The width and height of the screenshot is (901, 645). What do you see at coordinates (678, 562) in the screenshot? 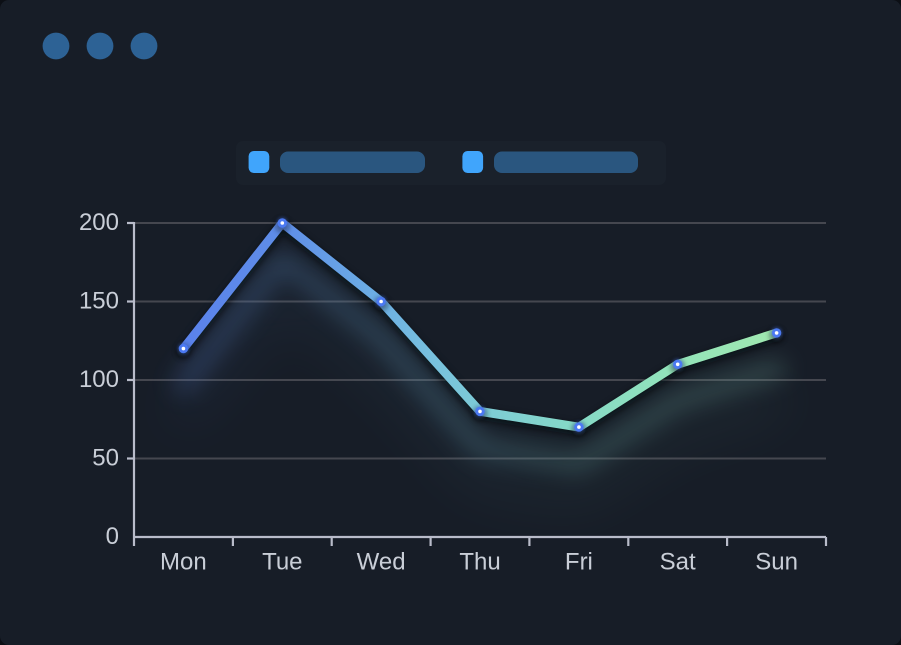
I see `svg-text: Sat` at bounding box center [678, 562].